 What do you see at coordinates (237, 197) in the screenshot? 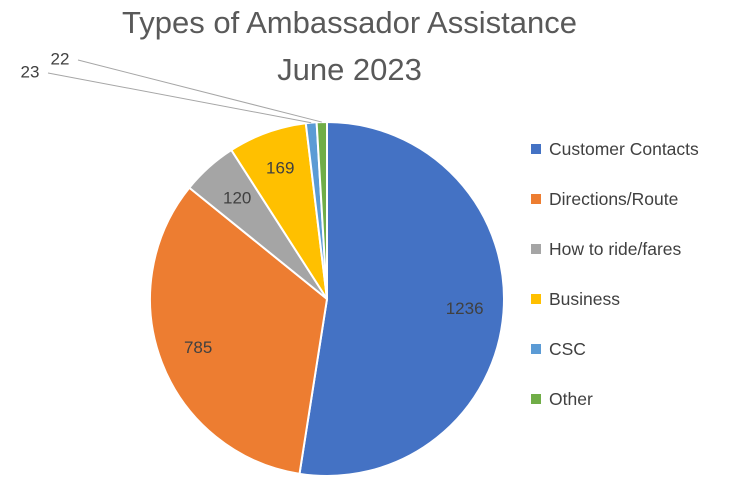
I see `data-label-how-to-ride-fares: 120` at bounding box center [237, 197].